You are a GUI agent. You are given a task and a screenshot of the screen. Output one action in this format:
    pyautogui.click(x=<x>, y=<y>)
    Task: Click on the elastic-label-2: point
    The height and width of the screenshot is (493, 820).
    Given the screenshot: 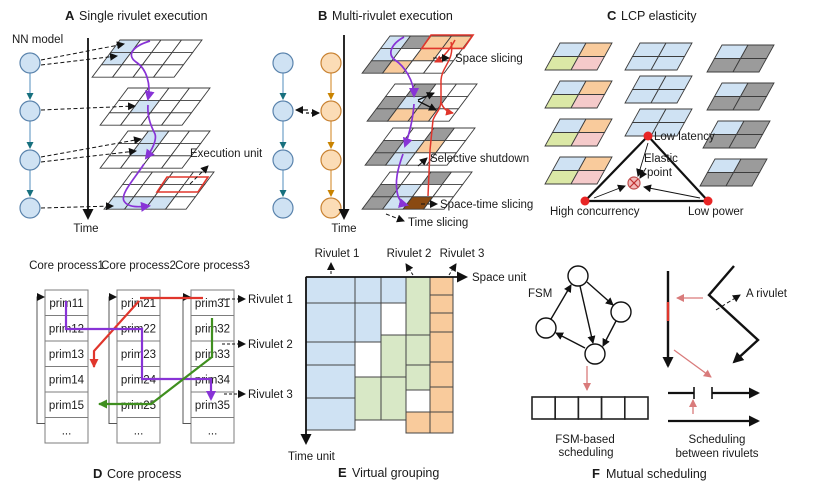 What is the action you would take?
    pyautogui.click(x=660, y=173)
    